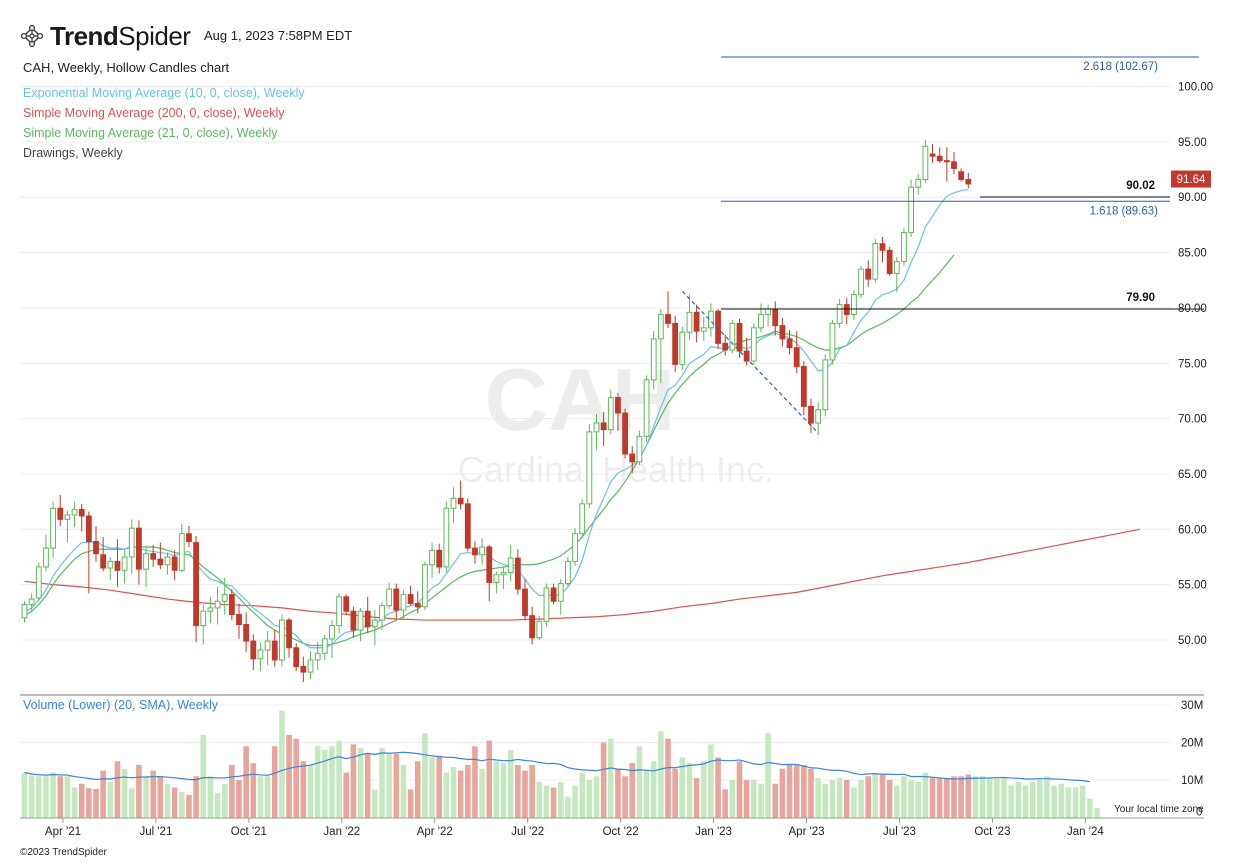 This screenshot has width=1233, height=863. I want to click on dashed-trendline, so click(750, 362).